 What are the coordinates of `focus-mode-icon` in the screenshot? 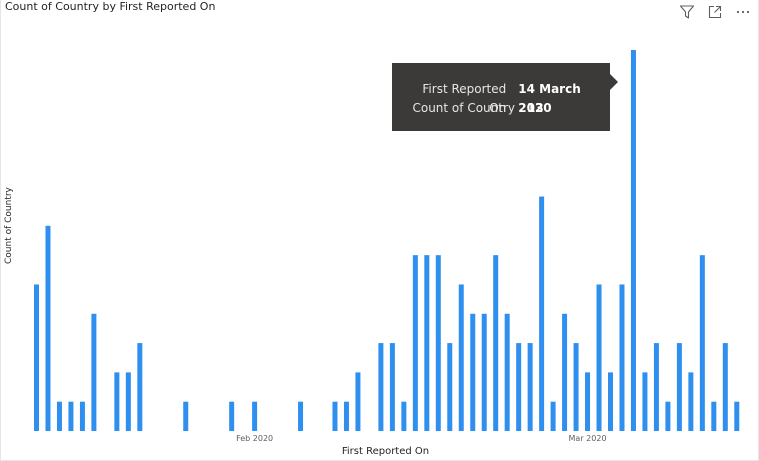 It's located at (715, 12).